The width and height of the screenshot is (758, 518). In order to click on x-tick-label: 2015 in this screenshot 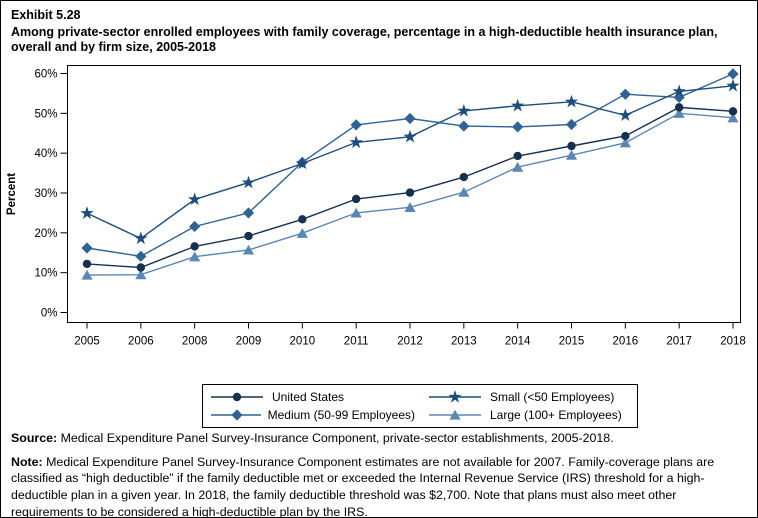, I will do `click(572, 342)`.